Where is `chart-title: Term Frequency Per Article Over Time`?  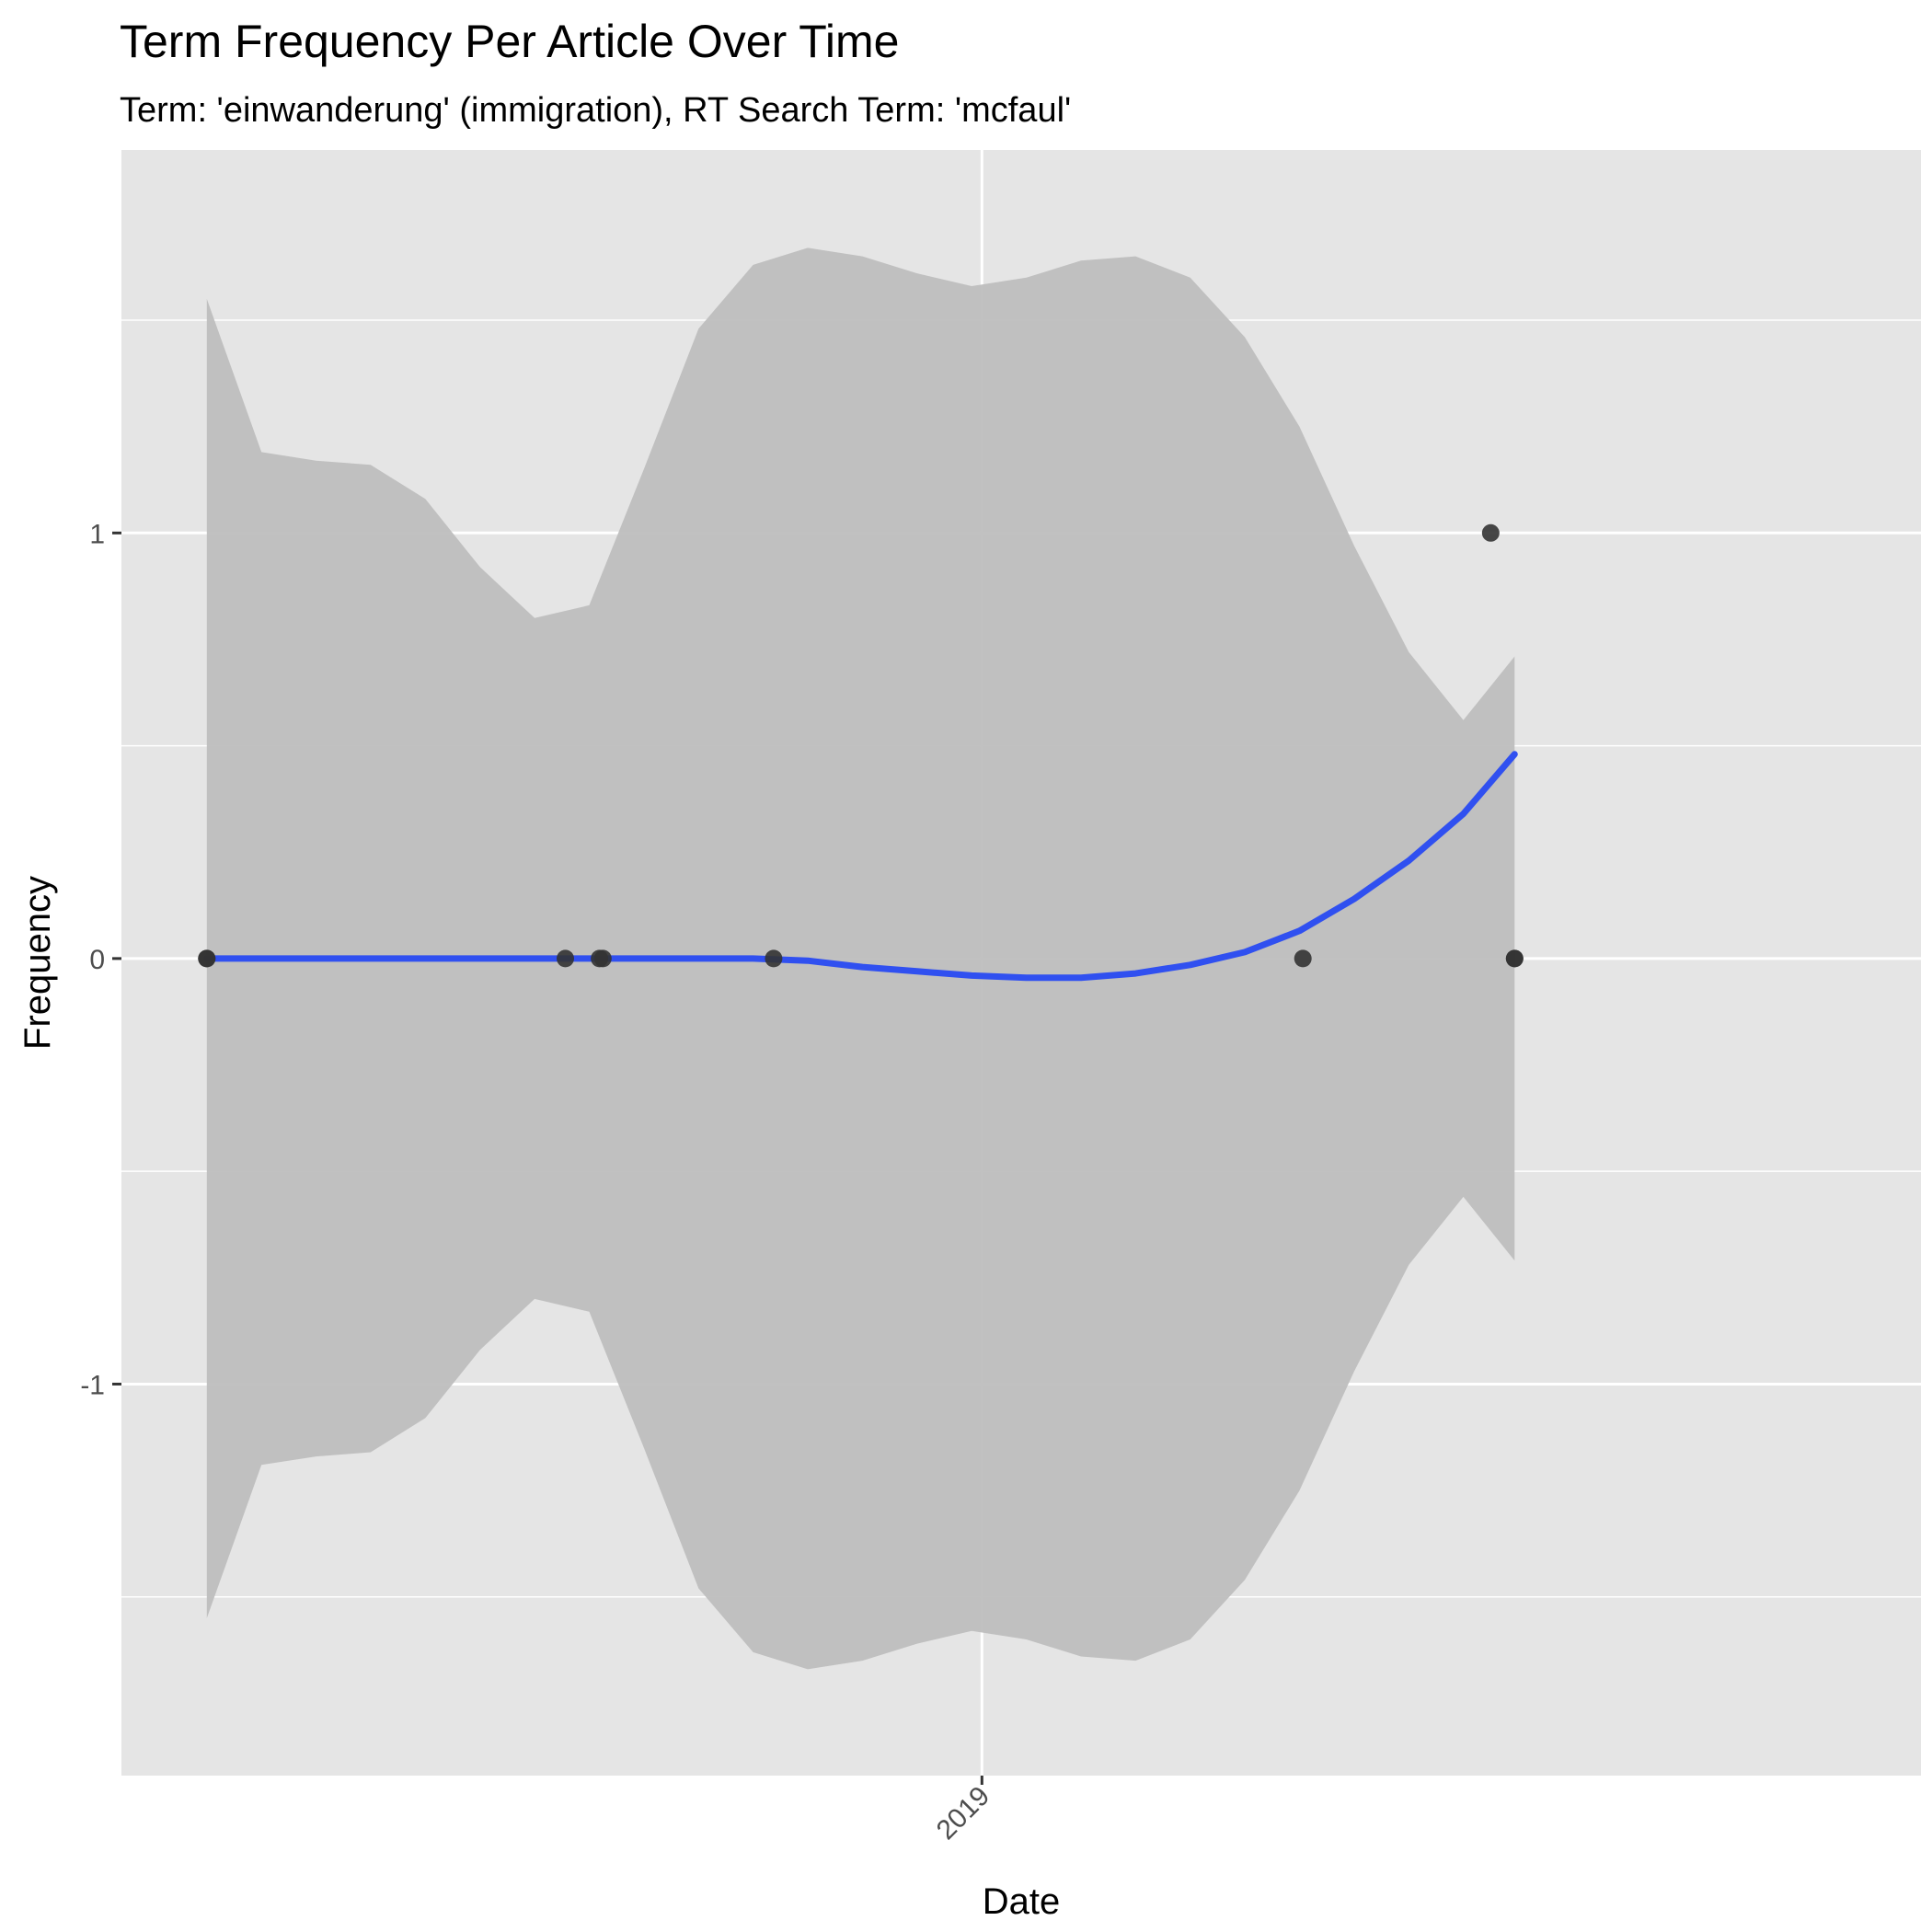 chart-title: Term Frequency Per Article Over Time is located at coordinates (509, 41).